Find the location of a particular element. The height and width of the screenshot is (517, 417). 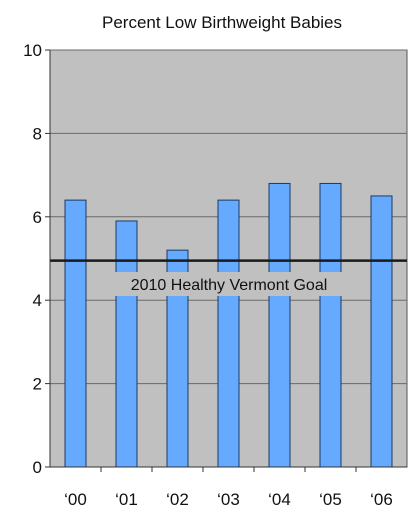

y-tick-label: 8 is located at coordinates (37, 133).